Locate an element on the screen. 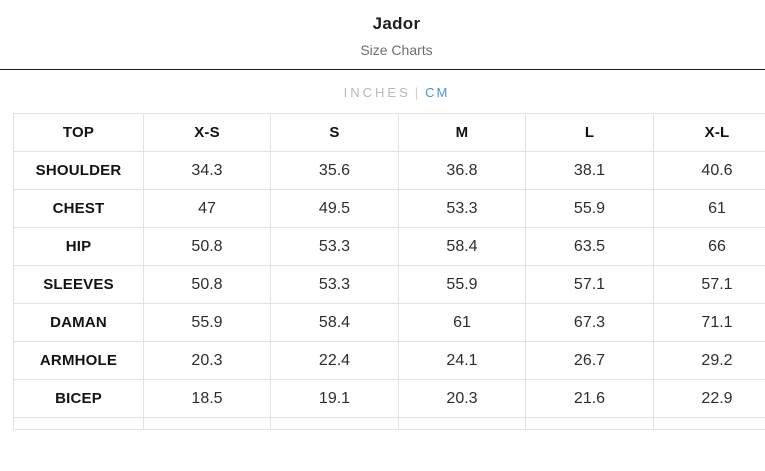 This screenshot has height=471, width=765. row-label-hip: HIP is located at coordinates (78, 246).